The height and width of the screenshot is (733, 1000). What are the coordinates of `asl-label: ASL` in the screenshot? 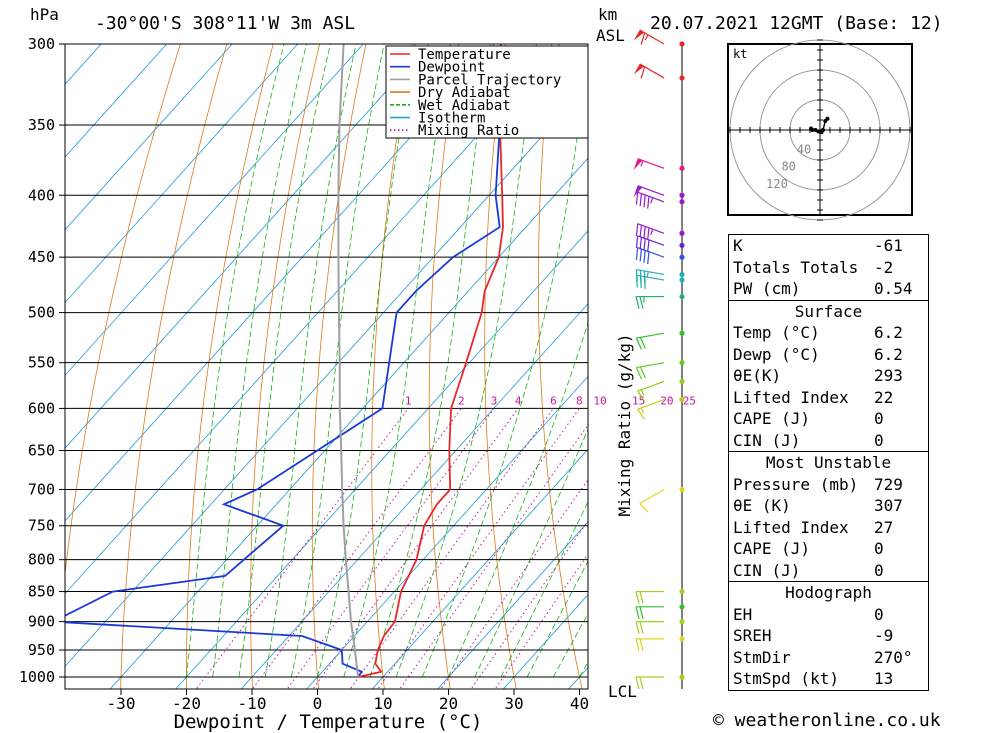 It's located at (610, 35).